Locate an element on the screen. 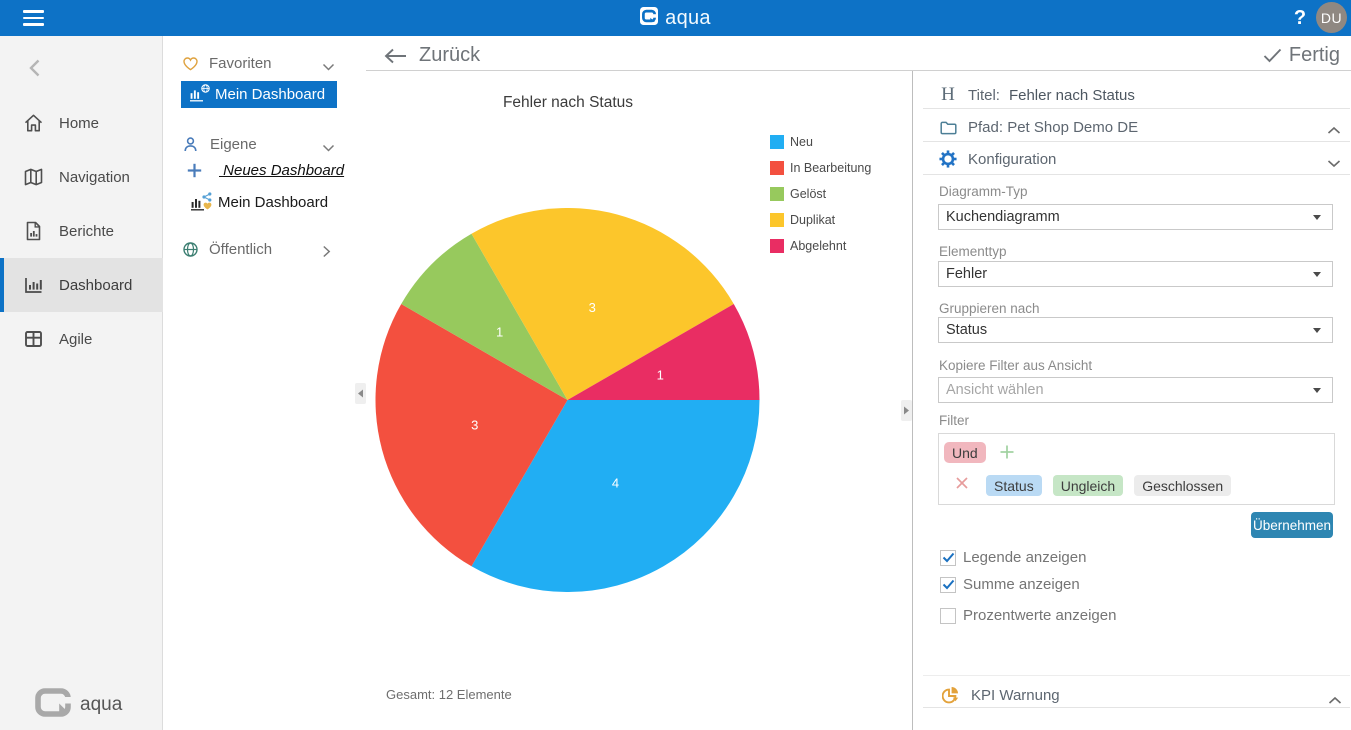 The width and height of the screenshot is (1351, 730). back-button: Zurück is located at coordinates (432, 55).